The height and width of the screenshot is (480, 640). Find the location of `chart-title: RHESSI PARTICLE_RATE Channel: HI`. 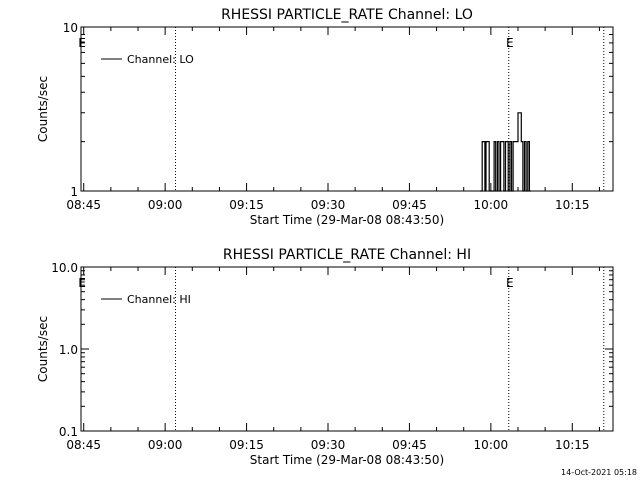

chart-title: RHESSI PARTICLE_RATE Channel: HI is located at coordinates (347, 255).